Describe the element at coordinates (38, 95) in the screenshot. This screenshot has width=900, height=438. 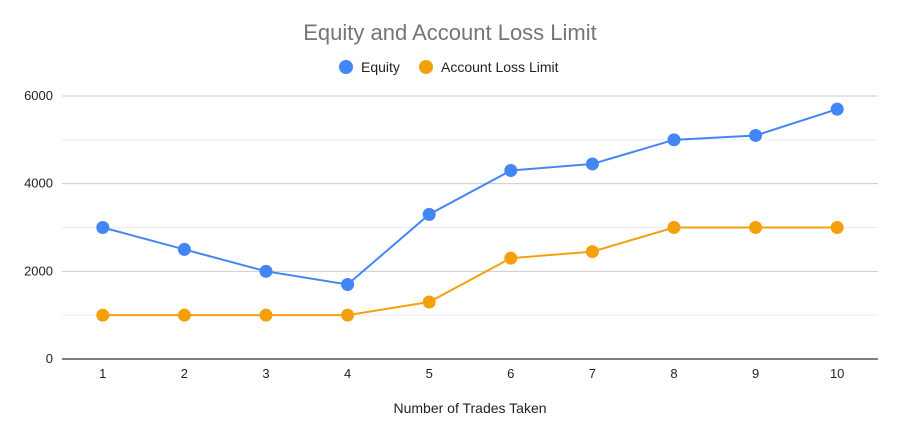
I see `y-tick-label: 6000` at that location.